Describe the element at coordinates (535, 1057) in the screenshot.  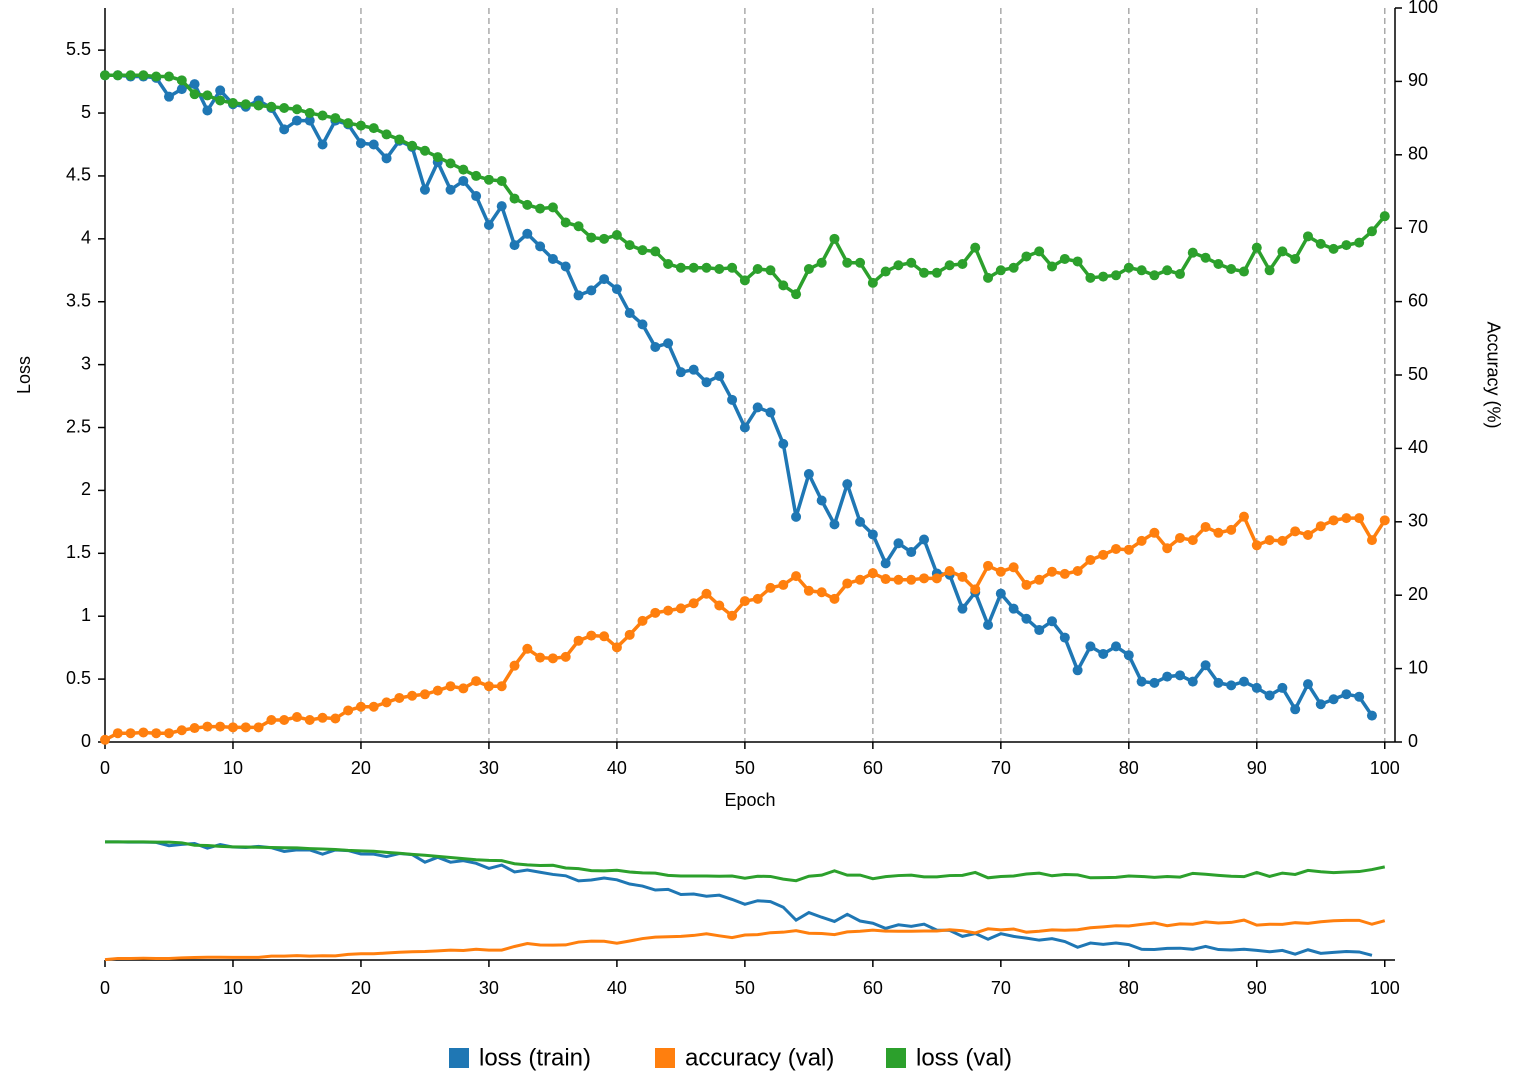
I see `legend-label: loss (train)` at that location.